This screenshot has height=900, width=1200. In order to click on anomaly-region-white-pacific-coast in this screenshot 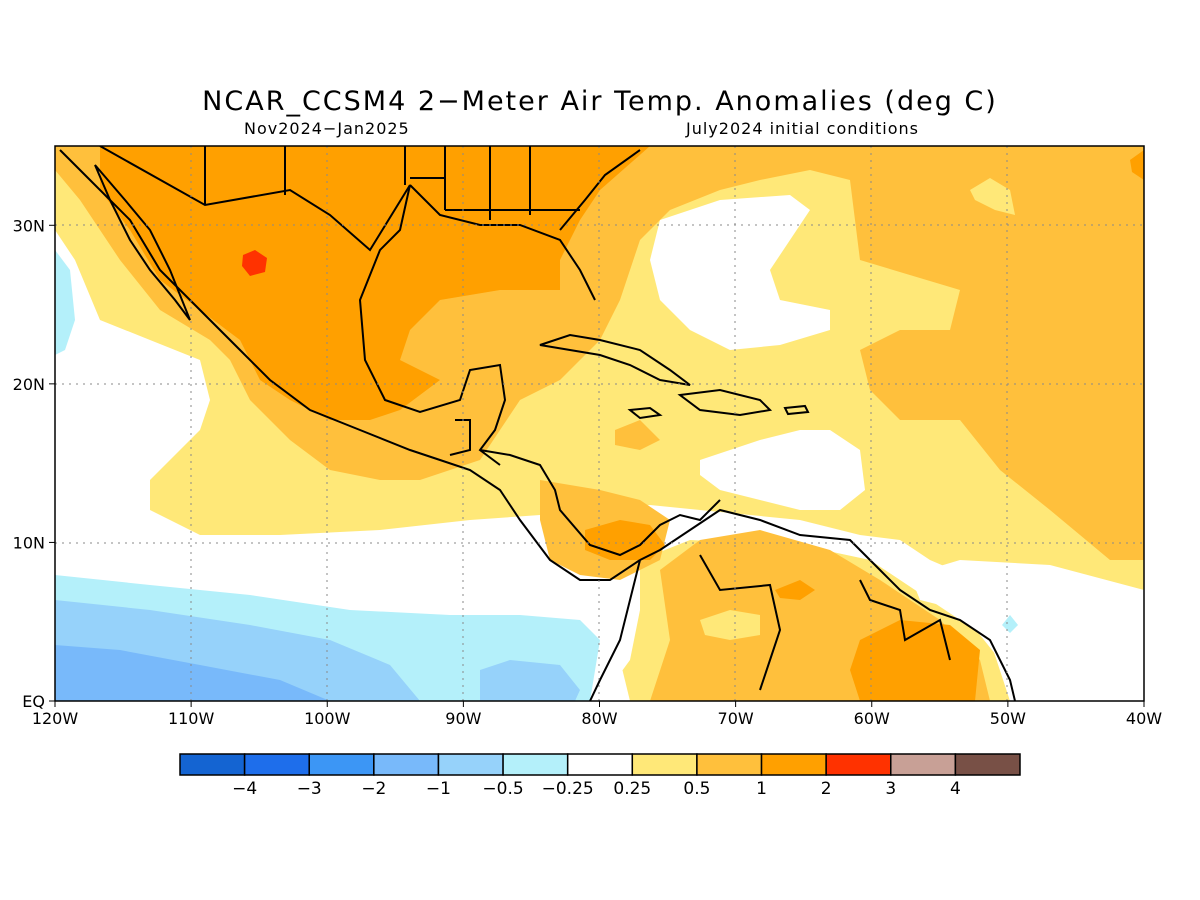, I will do `click(615, 680)`.